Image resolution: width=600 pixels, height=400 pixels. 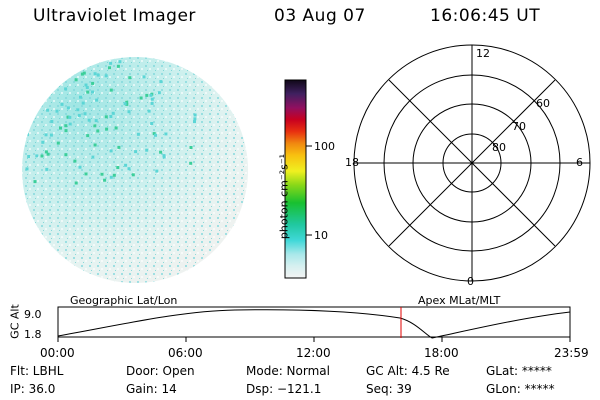 I want to click on x-tick-0600: 06:00, so click(x=185, y=353).